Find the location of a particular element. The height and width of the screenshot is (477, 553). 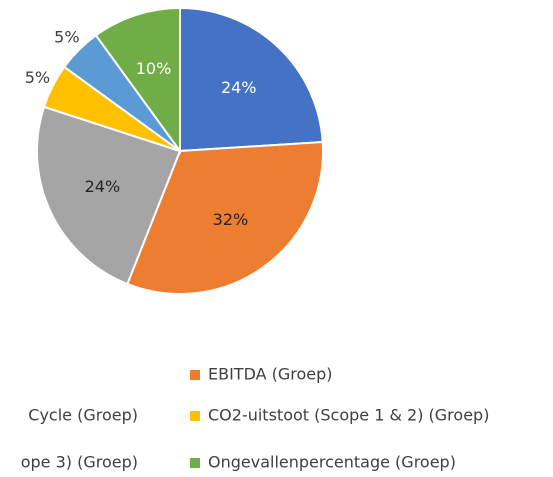

legend-label: ope 3) (Groep) is located at coordinates (79, 462).